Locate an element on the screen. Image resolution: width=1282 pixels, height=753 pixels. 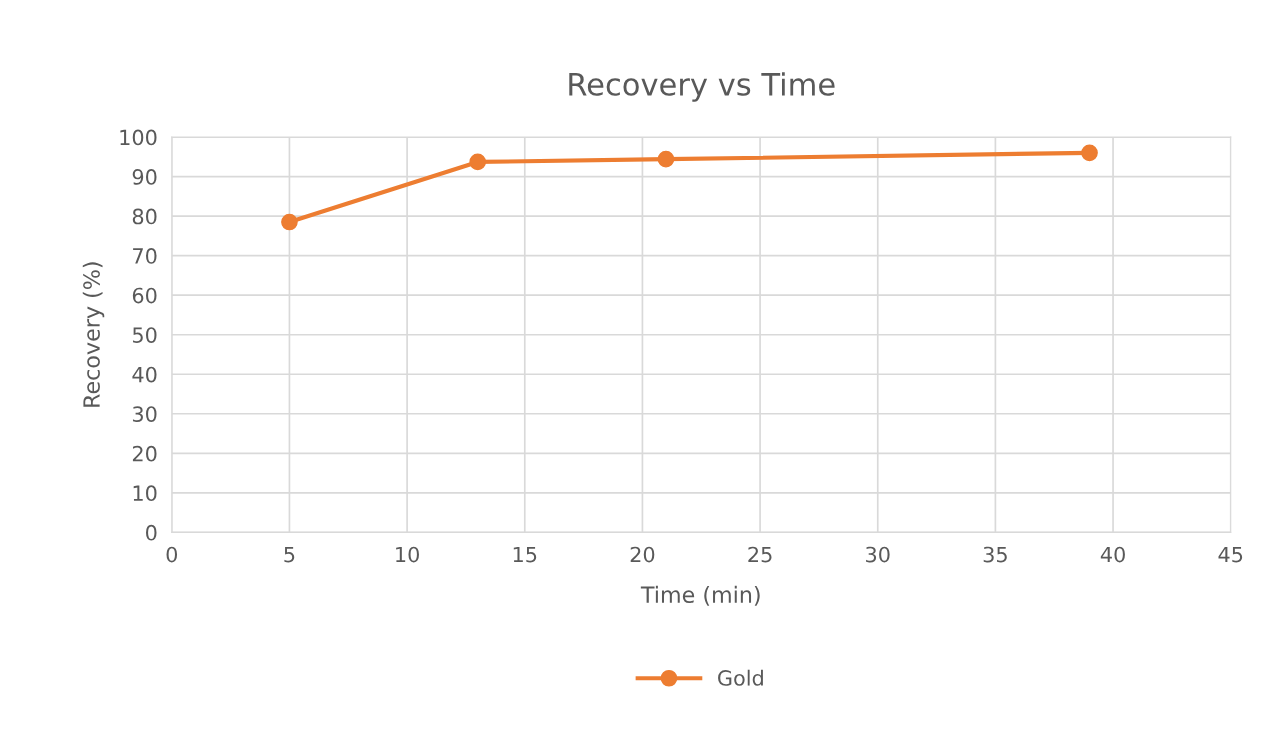
x-tick-label: 45 is located at coordinates (1230, 554).